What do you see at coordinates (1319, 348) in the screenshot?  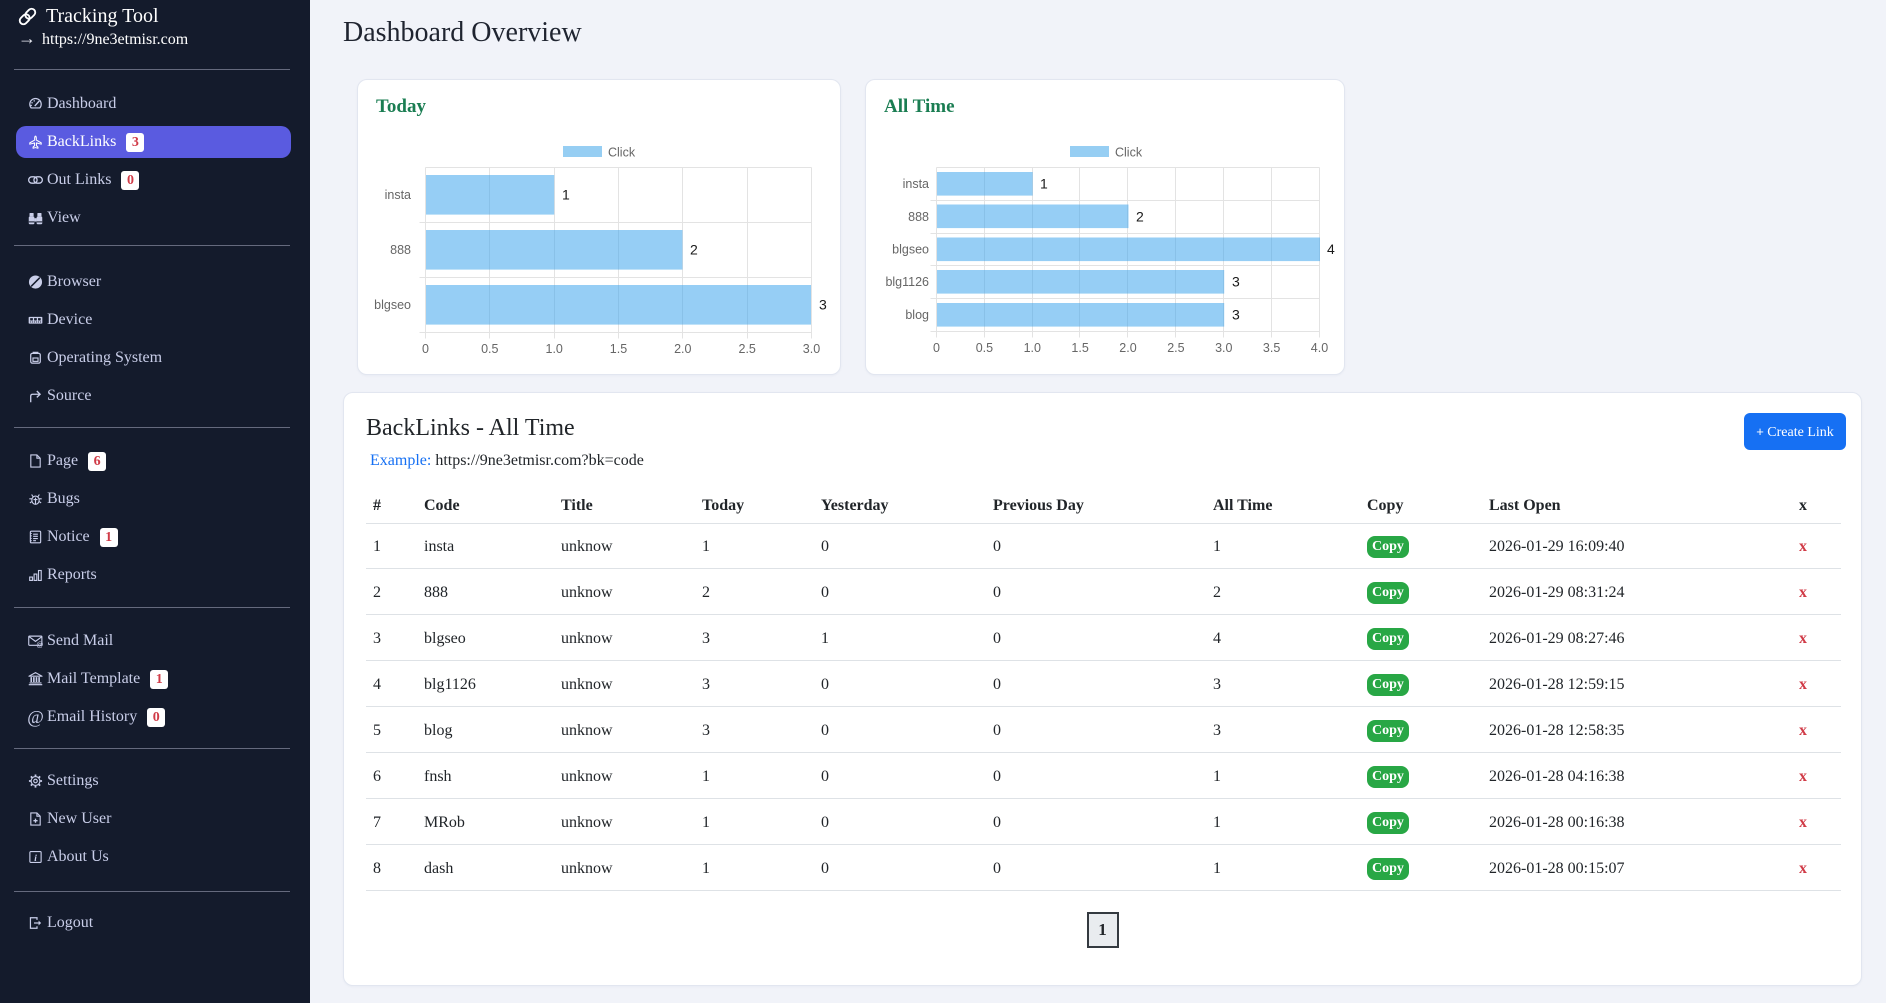 I see `svg-text: 4.0` at bounding box center [1319, 348].